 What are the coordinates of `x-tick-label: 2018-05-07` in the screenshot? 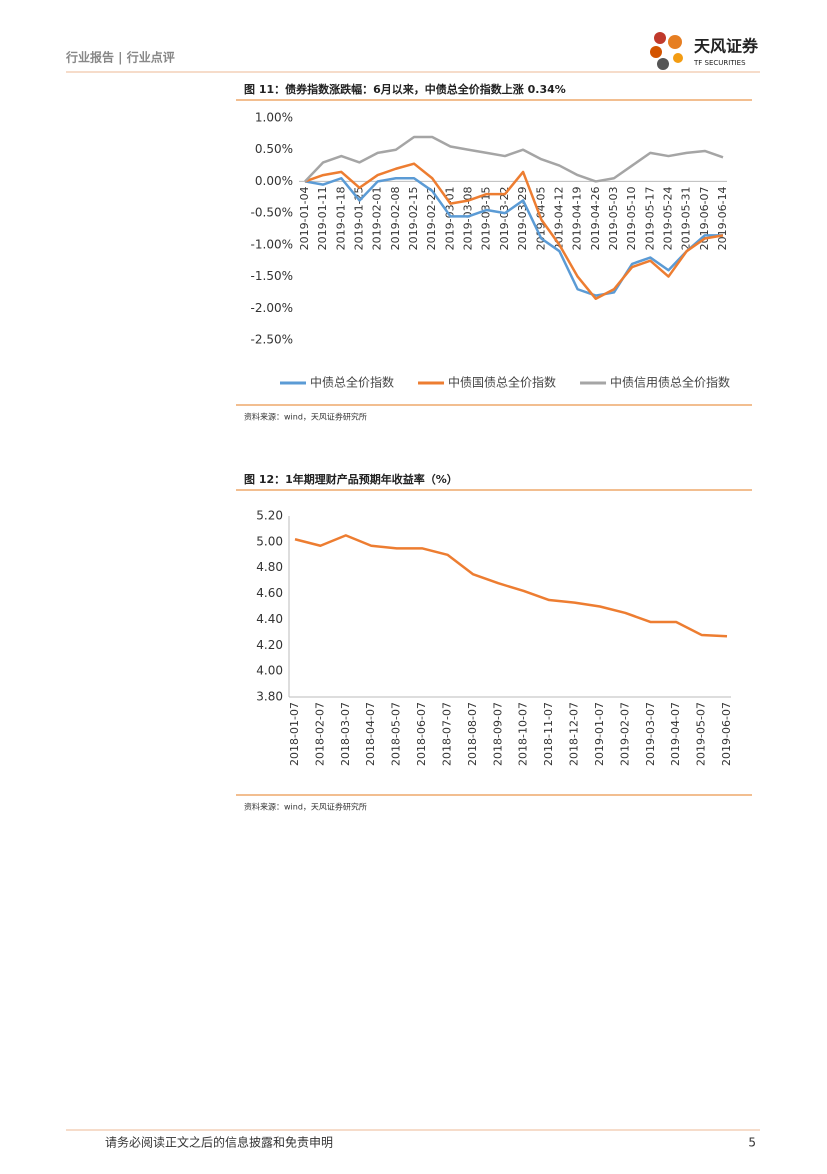 It's located at (396, 734).